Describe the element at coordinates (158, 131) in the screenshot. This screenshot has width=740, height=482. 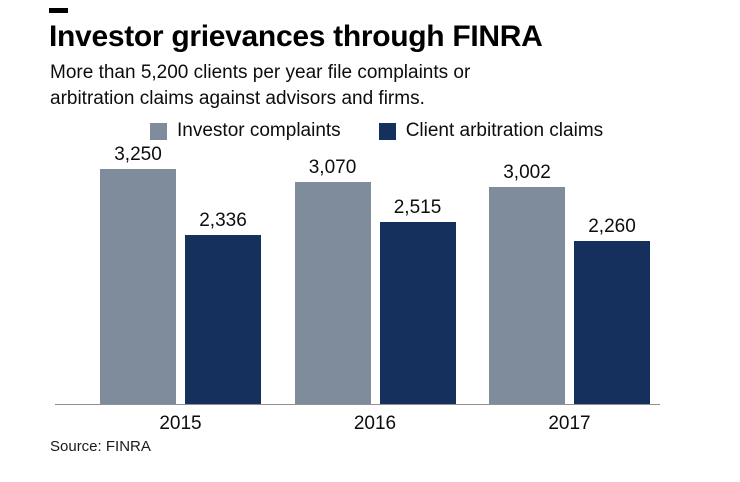
I see `legend-swatch-complaints-icon` at that location.